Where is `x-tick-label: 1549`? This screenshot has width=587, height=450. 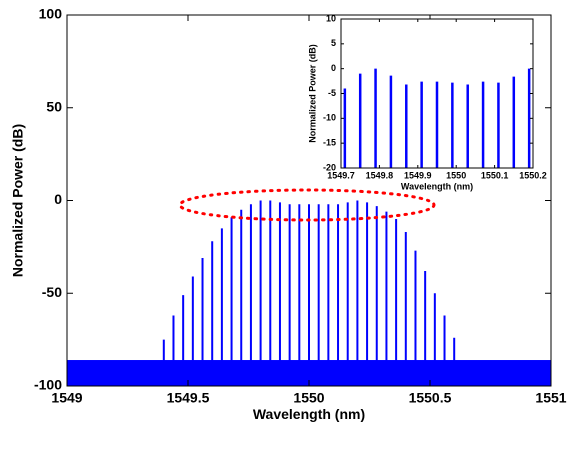 x-tick-label: 1549 is located at coordinates (66, 397).